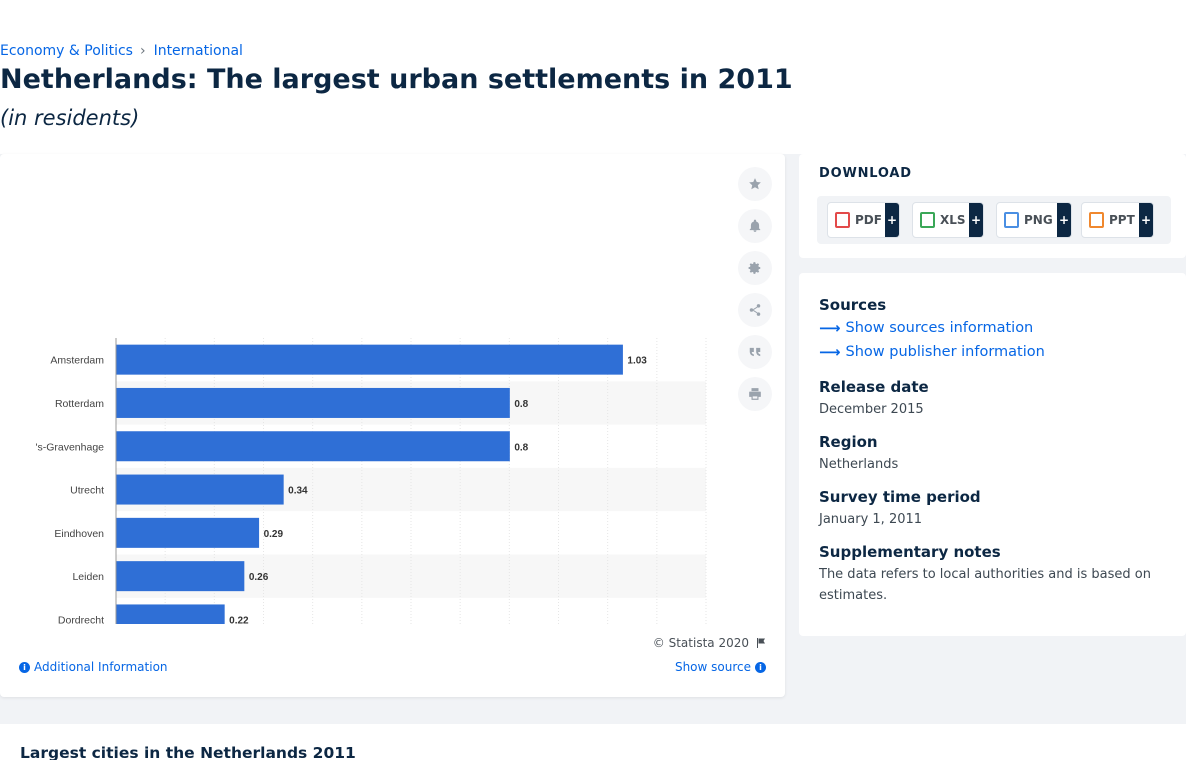 The height and width of the screenshot is (760, 1186). Describe the element at coordinates (939, 328) in the screenshot. I see `show-sources-label: Show sources information` at that location.